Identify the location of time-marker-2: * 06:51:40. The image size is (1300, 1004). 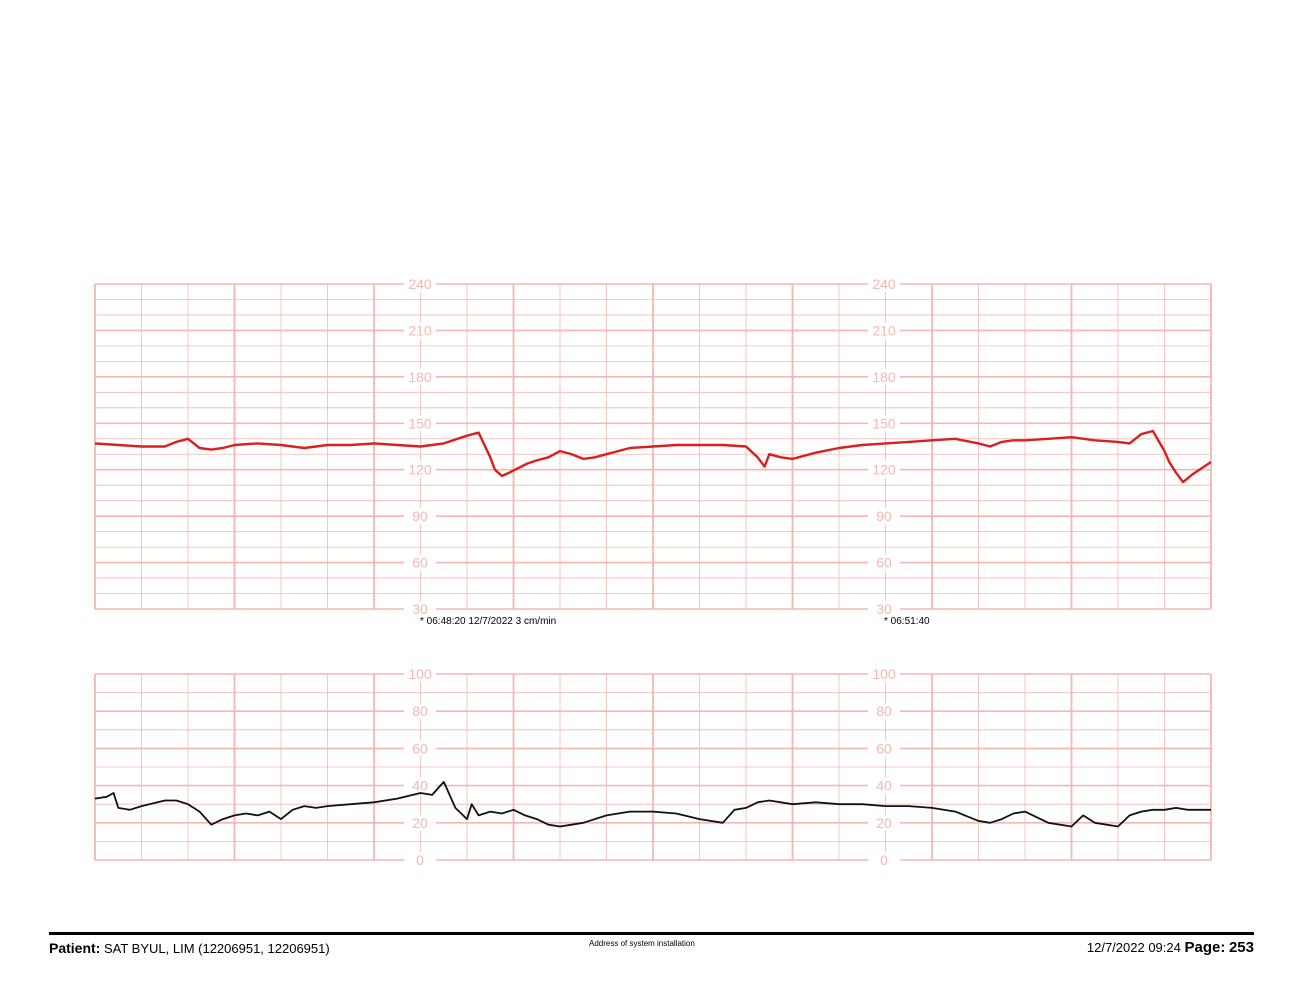
(907, 621).